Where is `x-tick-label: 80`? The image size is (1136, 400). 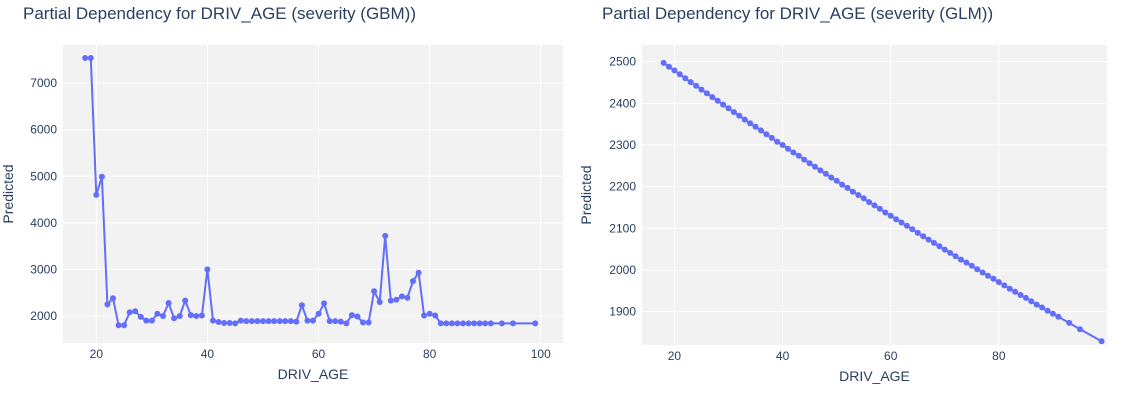 x-tick-label: 80 is located at coordinates (999, 356).